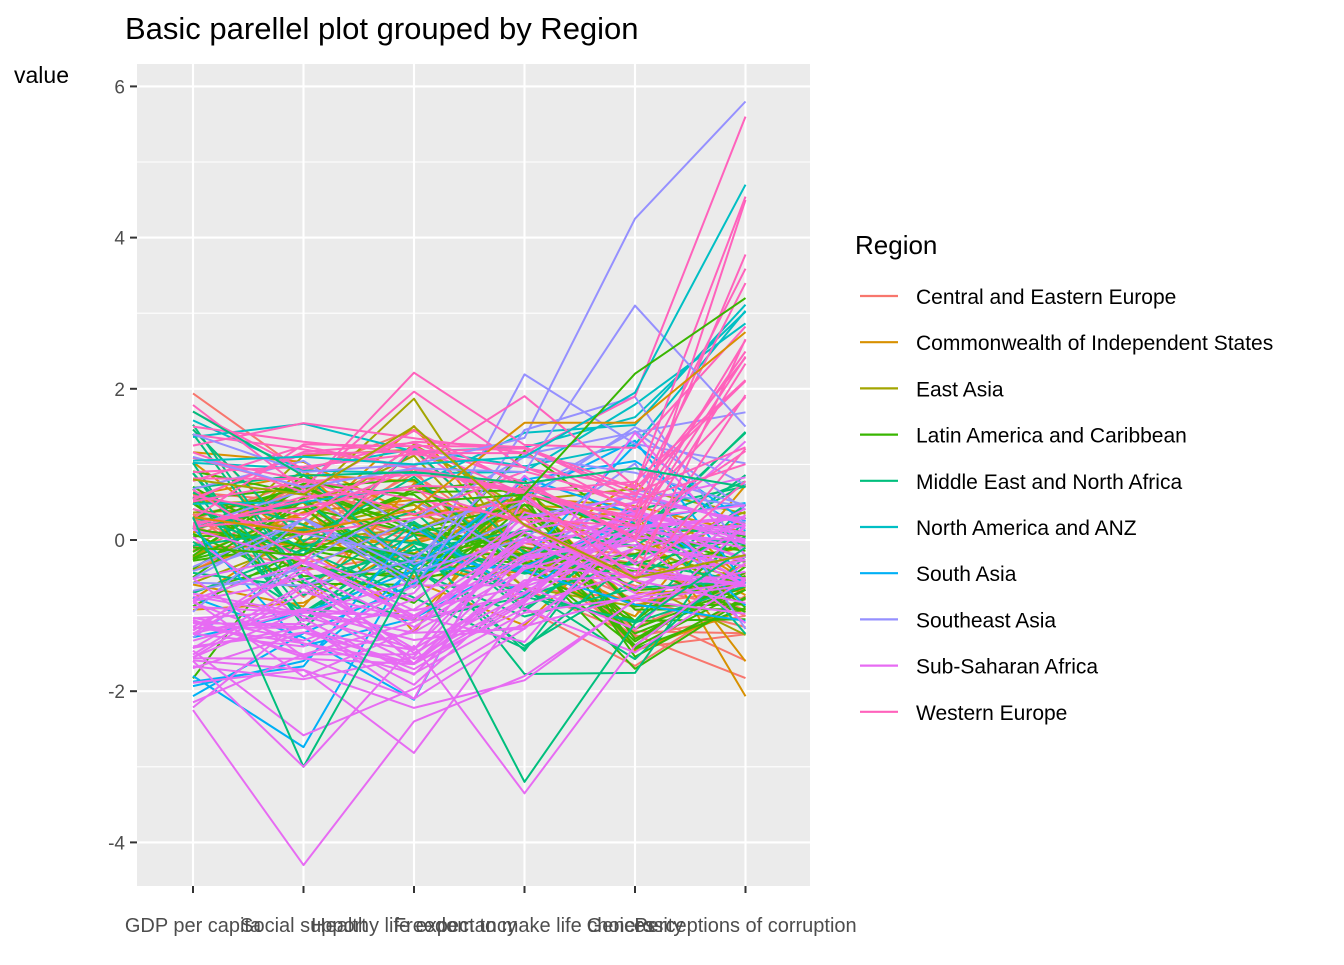  What do you see at coordinates (960, 389) in the screenshot?
I see `legend-label: East Asia` at bounding box center [960, 389].